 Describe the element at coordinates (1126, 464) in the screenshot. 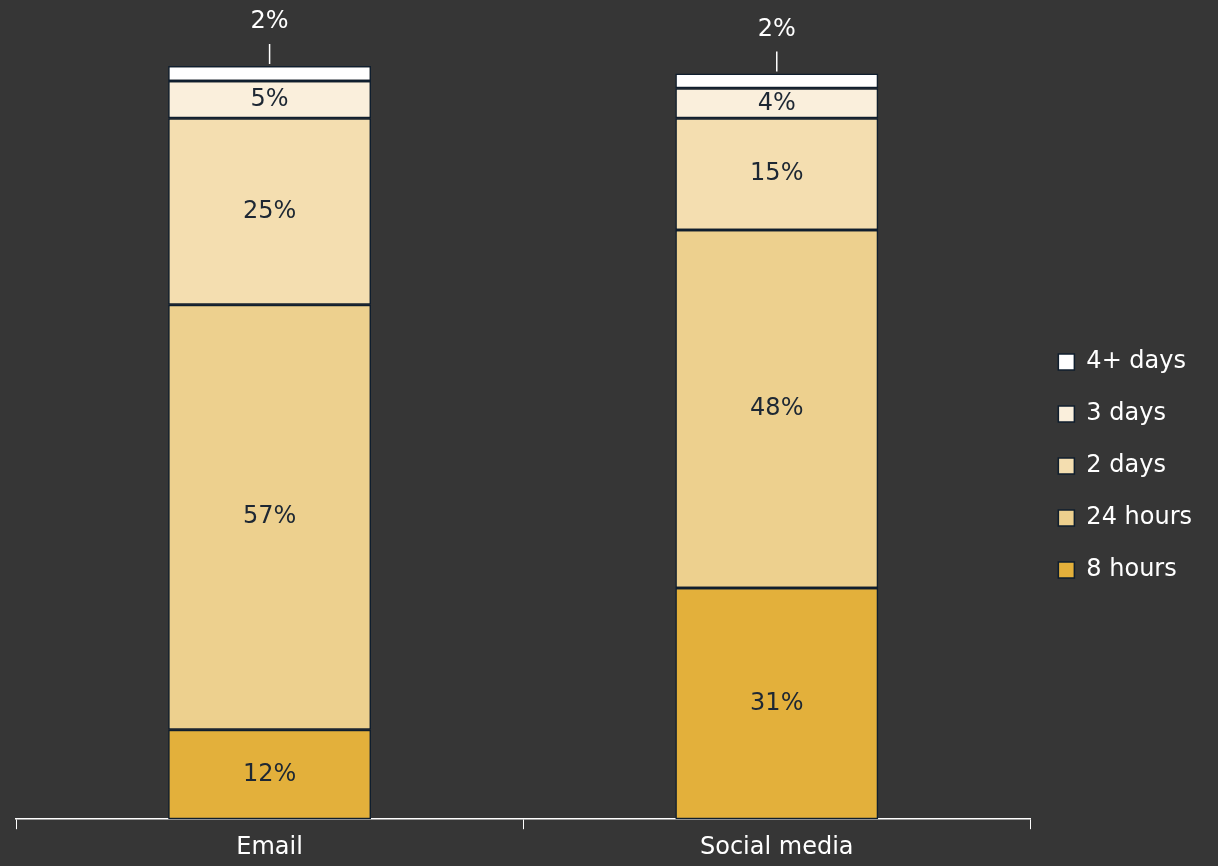

I see `legend-label: 2 days` at that location.